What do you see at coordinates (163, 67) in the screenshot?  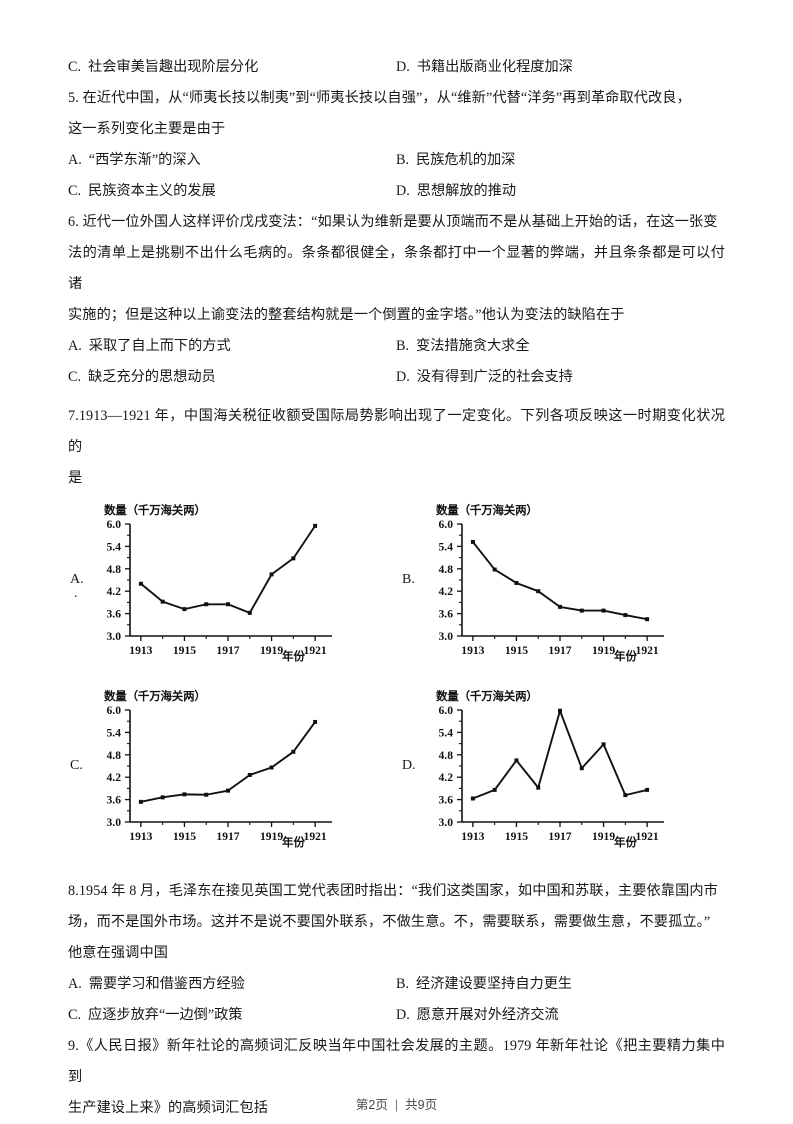 I see `option-c: C. 社会审美旨趣出现阶层分化` at bounding box center [163, 67].